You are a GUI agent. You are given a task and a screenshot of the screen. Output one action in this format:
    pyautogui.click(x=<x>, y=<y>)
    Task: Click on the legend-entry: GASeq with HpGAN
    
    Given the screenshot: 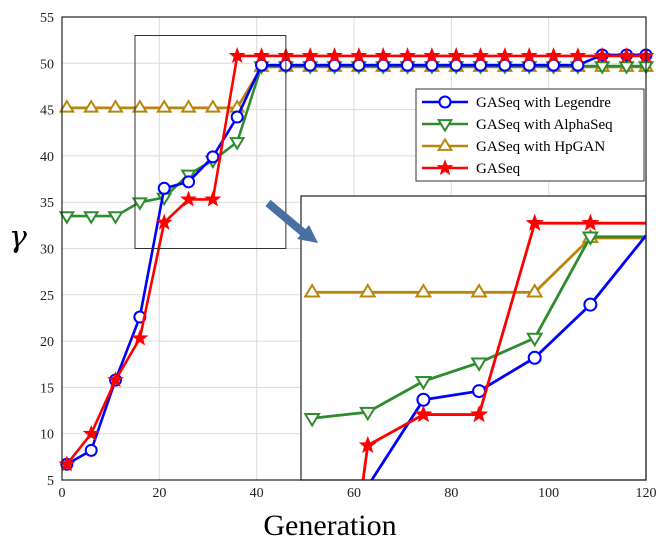 What is the action you would take?
    pyautogui.click(x=513, y=146)
    